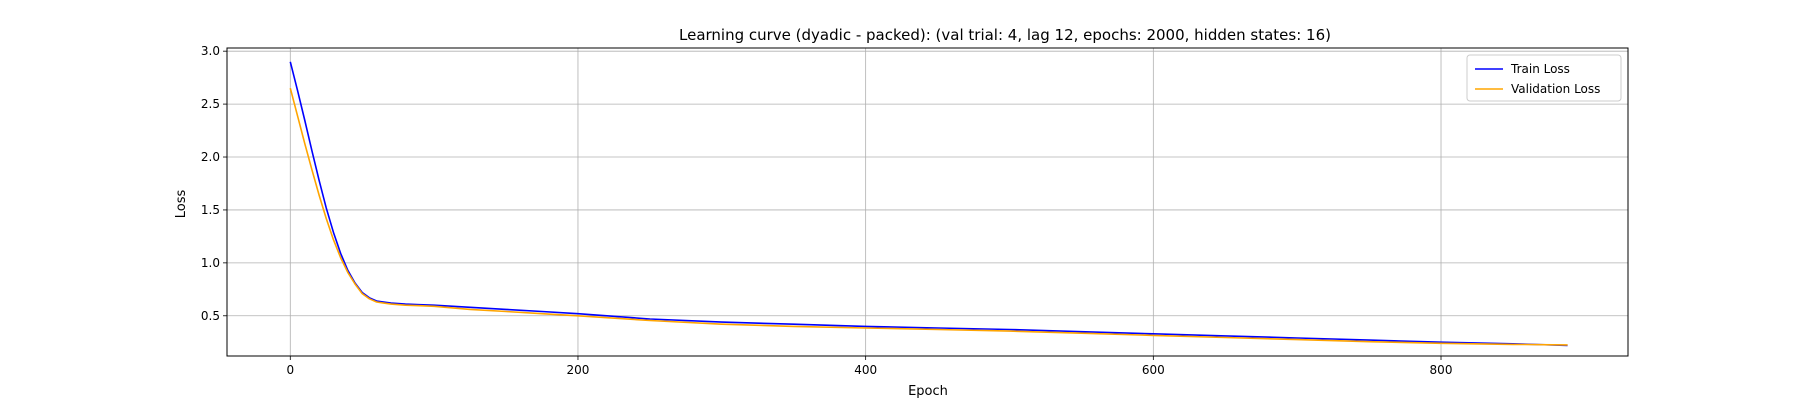 Image resolution: width=1800 pixels, height=400 pixels. I want to click on x-tick-label: 400, so click(865, 370).